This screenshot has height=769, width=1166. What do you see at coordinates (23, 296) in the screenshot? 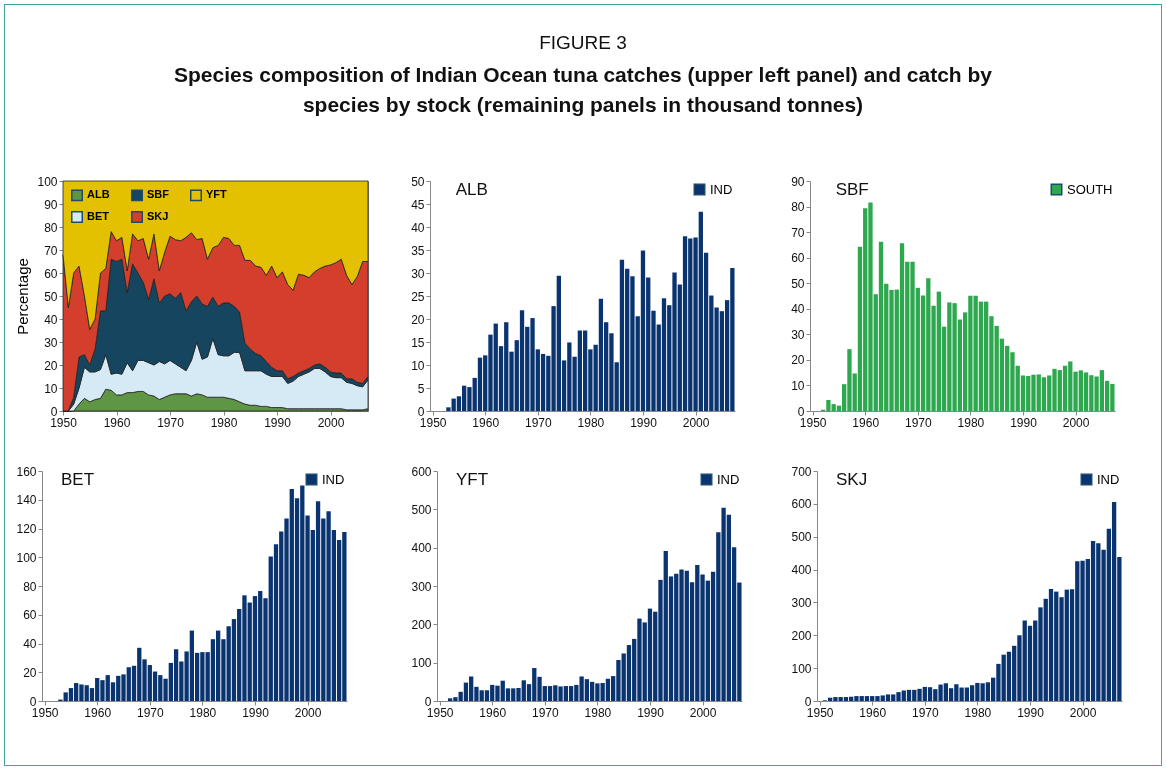
I see `y-axis-title: Percentage` at bounding box center [23, 296].